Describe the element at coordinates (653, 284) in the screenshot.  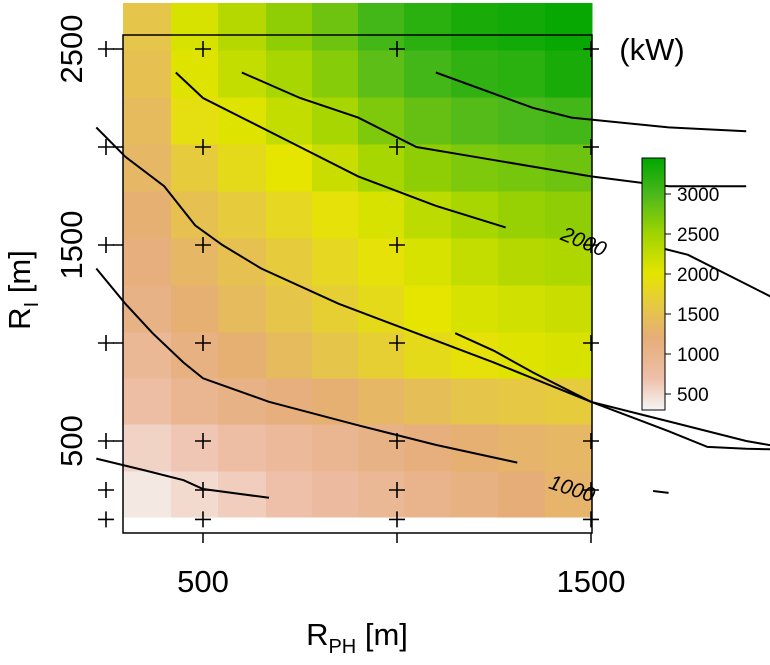
I see `colorbar-bar` at that location.